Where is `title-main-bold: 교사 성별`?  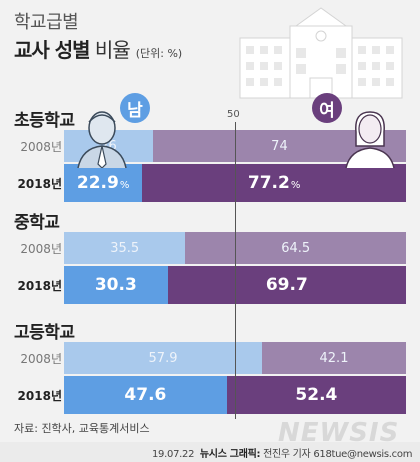 title-main-bold: 교사 성별 is located at coordinates (52, 50).